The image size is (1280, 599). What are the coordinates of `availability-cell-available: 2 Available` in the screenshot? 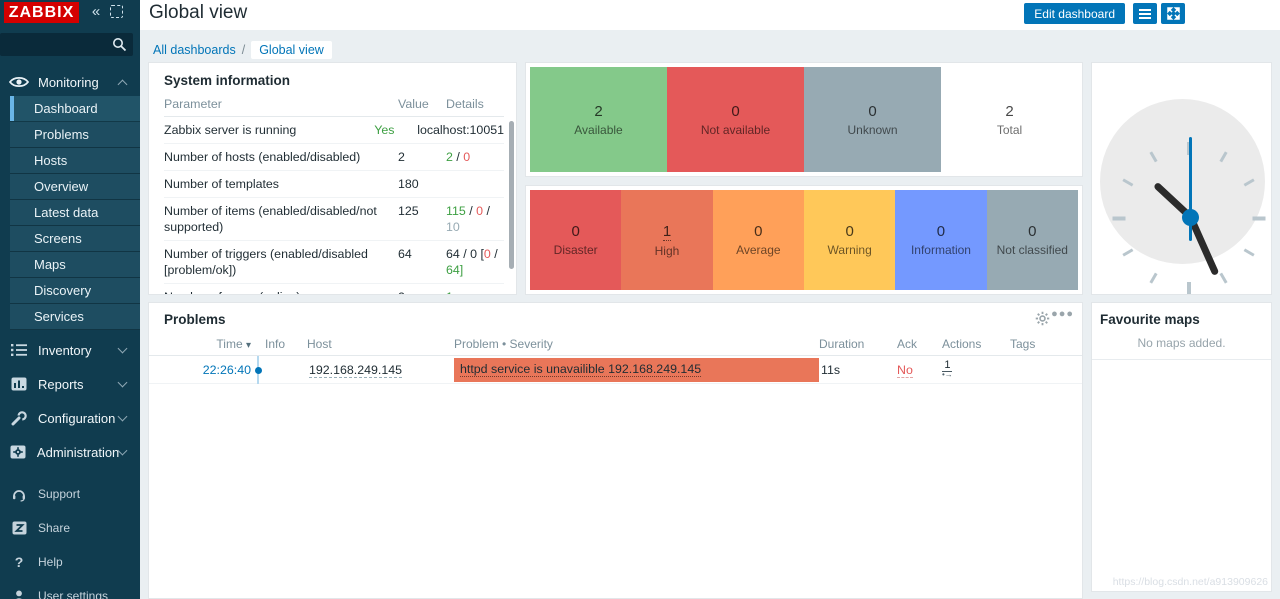 It's located at (598, 119).